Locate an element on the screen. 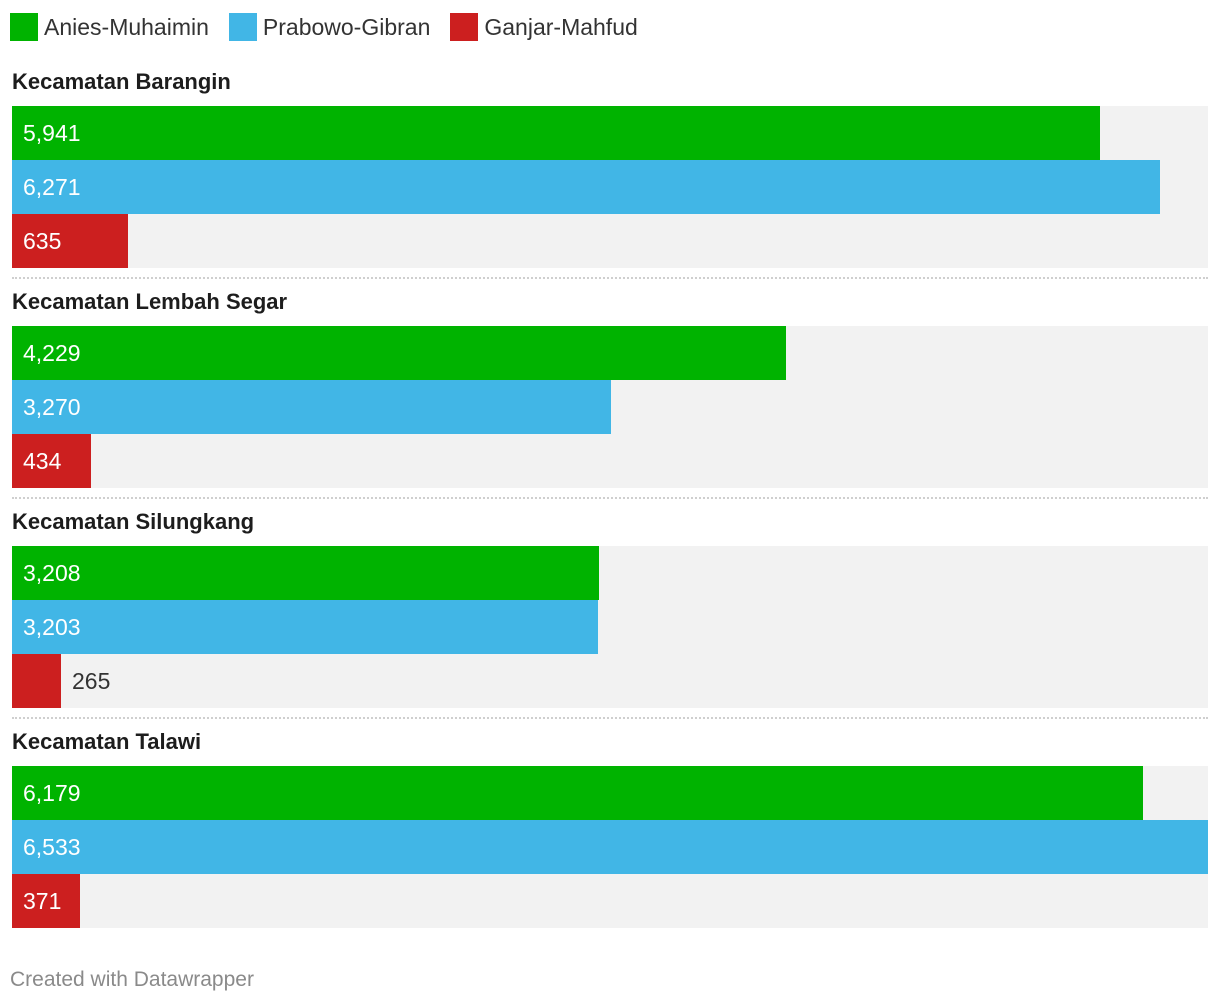  category-label: Kecamatan Silungkang is located at coordinates (133, 521).